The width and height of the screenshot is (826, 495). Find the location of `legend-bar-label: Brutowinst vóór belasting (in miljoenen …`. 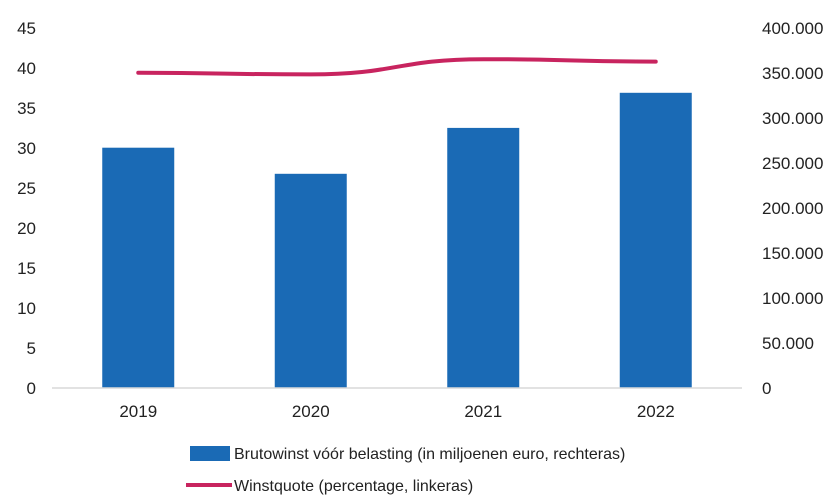

legend-bar-label: Brutowinst vóór belasting (in miljoenen … is located at coordinates (429, 454).